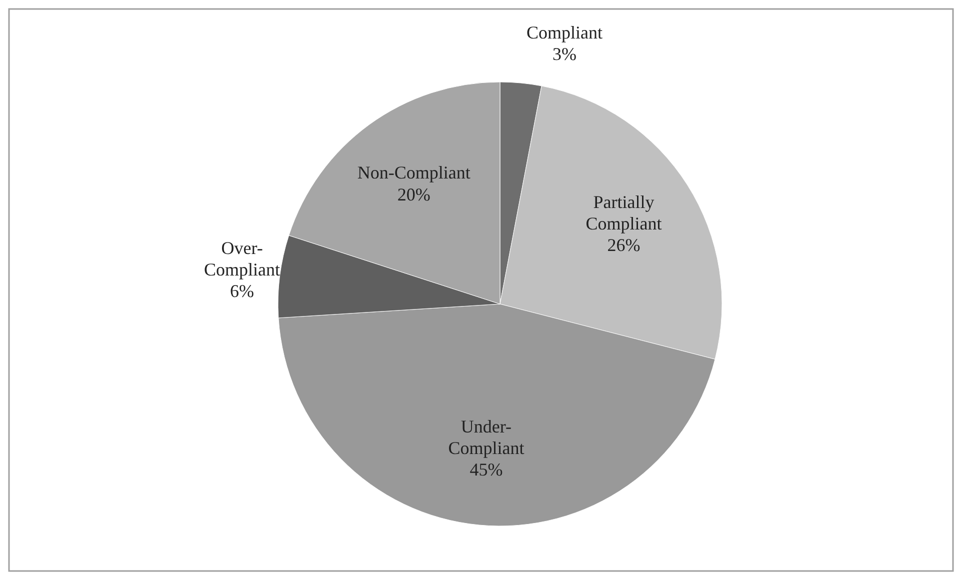 The image size is (962, 580). What do you see at coordinates (486, 470) in the screenshot?
I see `data-label: 45%` at bounding box center [486, 470].